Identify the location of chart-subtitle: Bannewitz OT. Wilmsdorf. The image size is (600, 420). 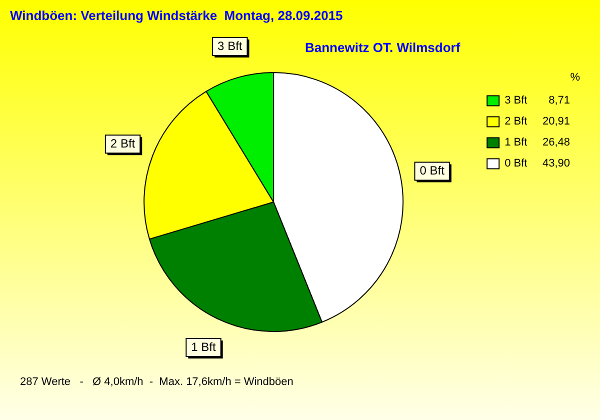
(382, 47).